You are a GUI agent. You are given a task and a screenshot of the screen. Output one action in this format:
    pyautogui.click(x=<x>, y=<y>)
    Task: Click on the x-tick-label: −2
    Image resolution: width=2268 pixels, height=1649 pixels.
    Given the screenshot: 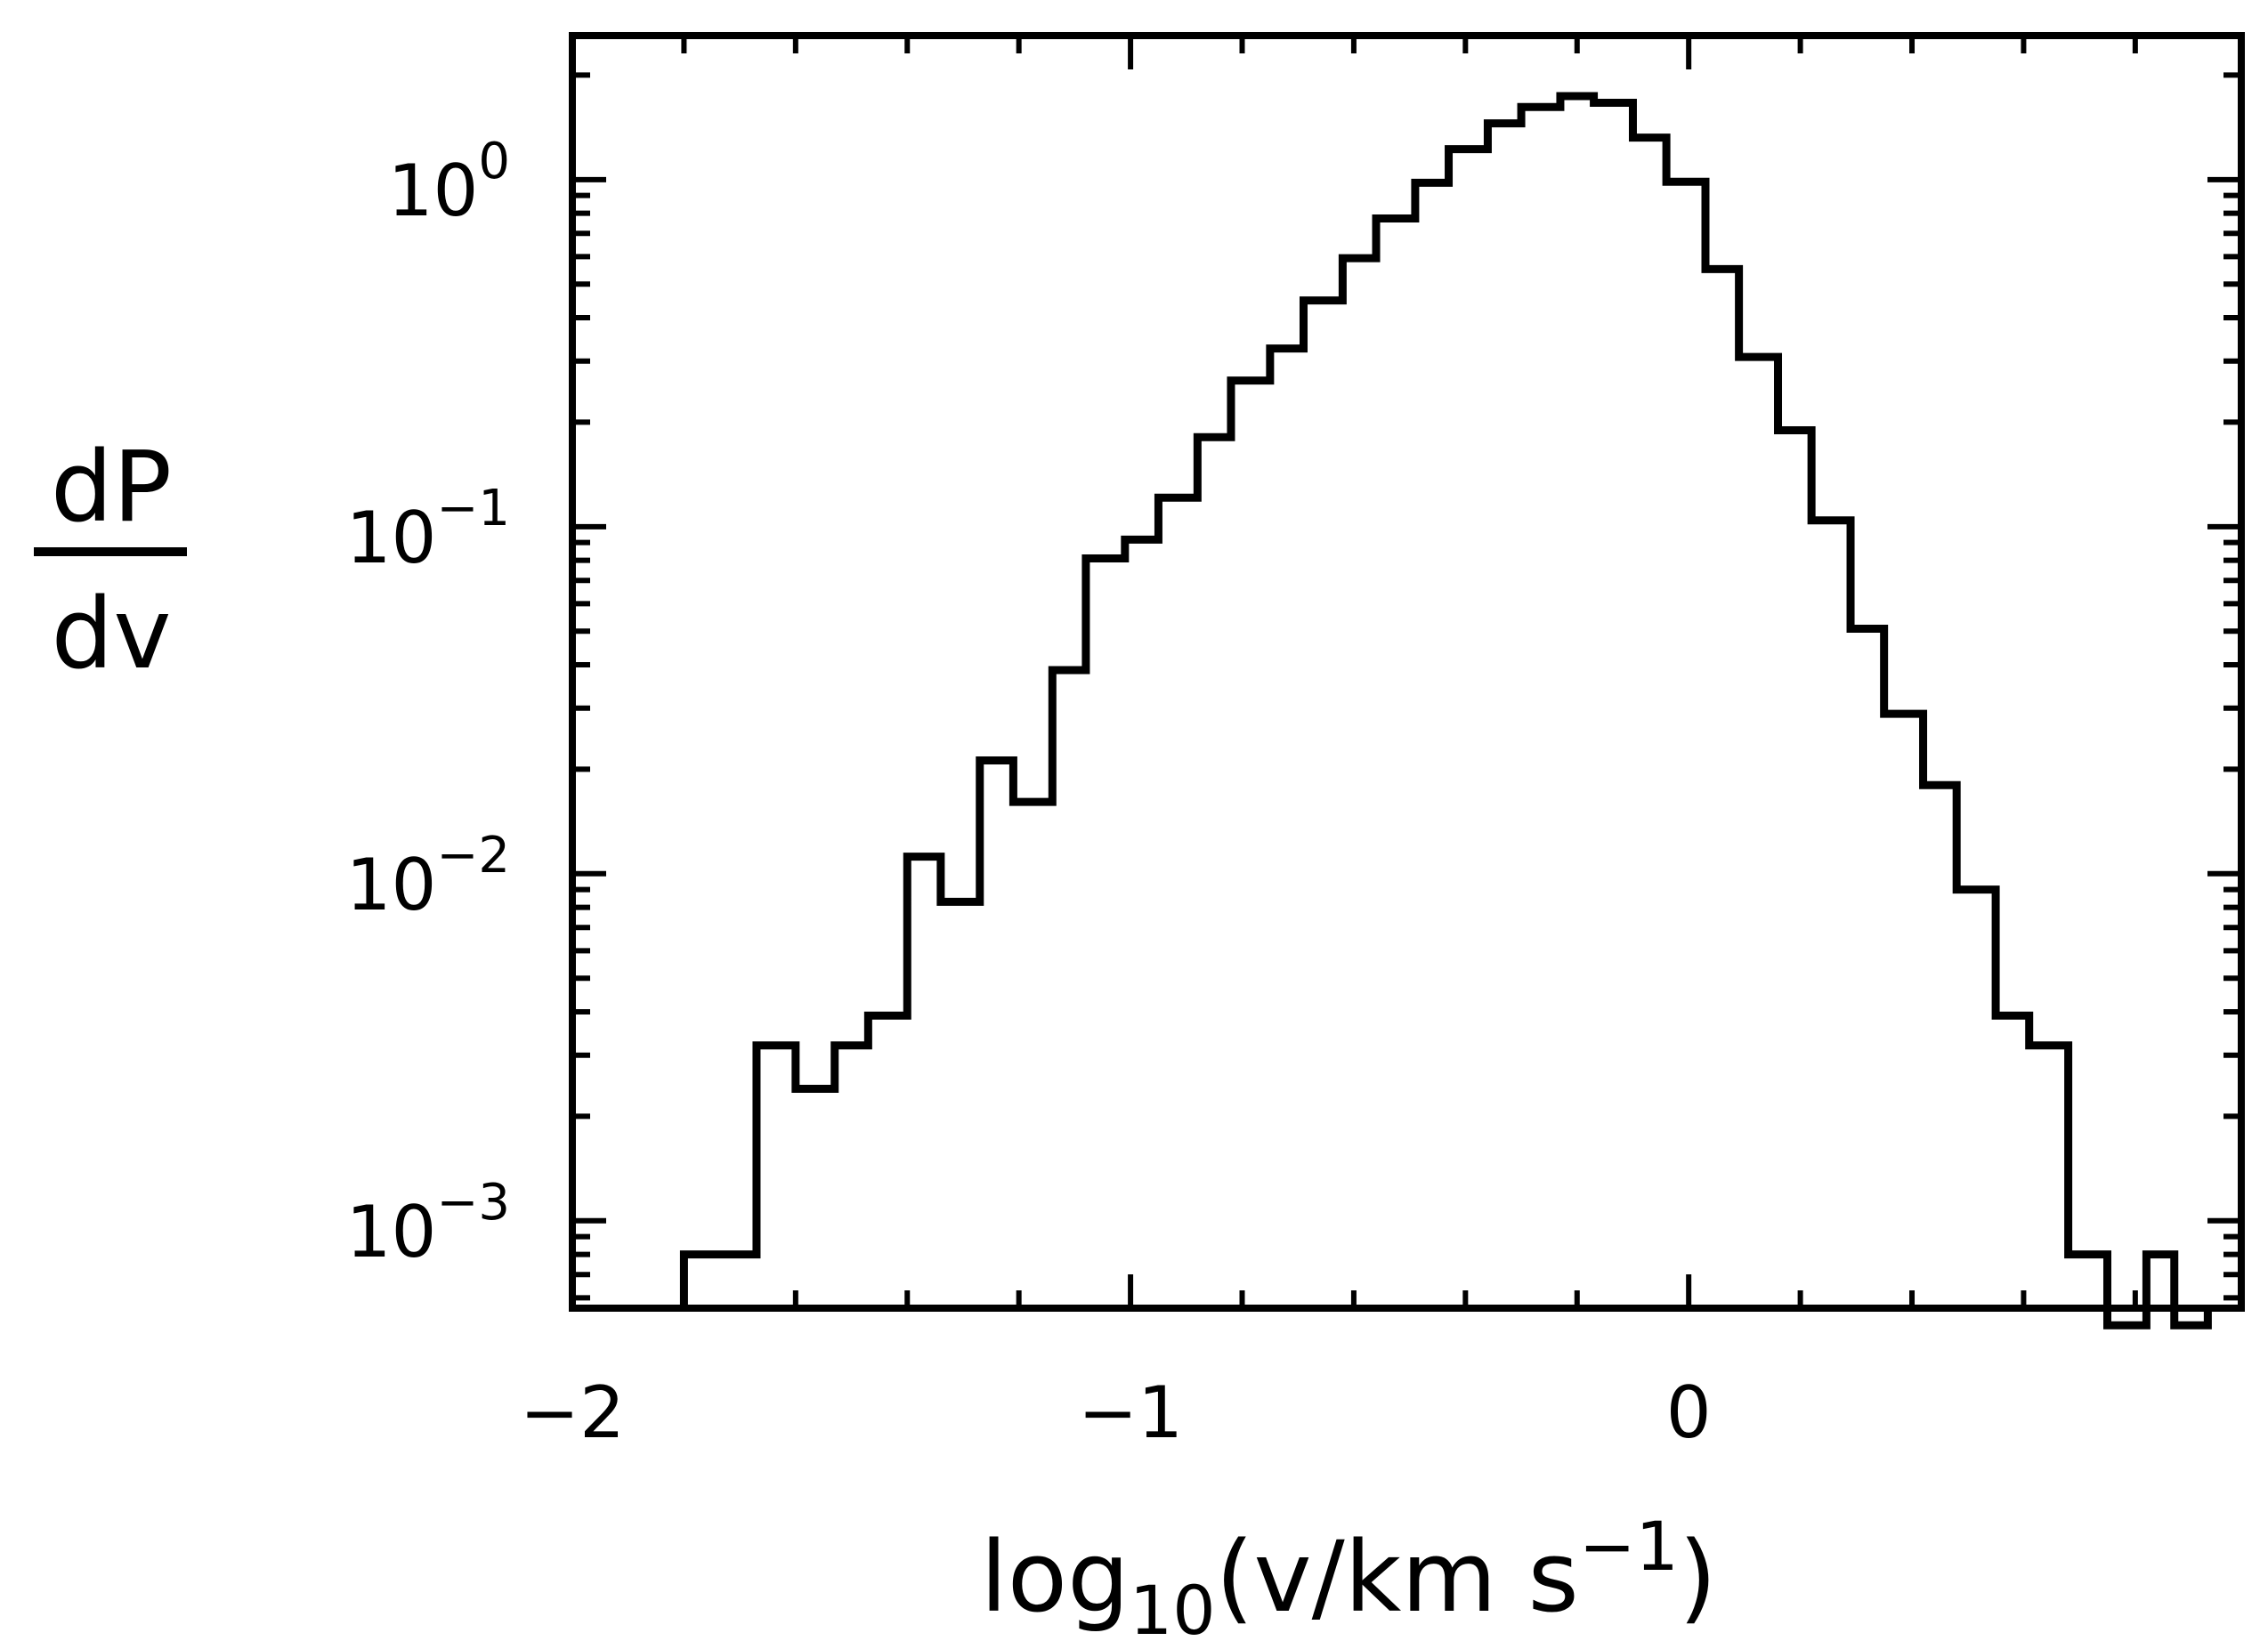 What is the action you would take?
    pyautogui.click(x=572, y=1412)
    